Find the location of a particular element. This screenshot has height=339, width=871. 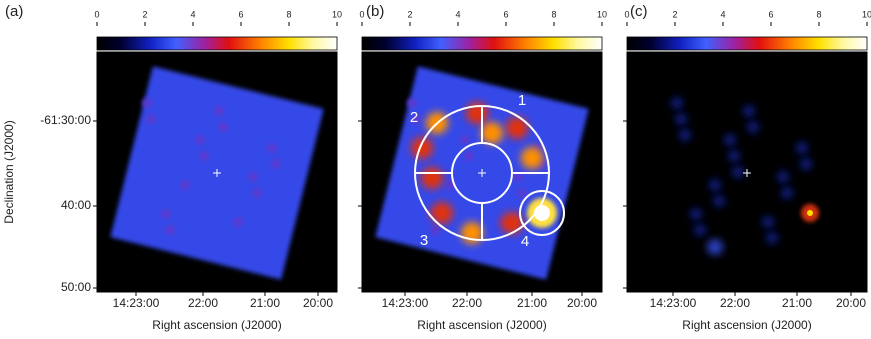

y-tick-label: 40:00 is located at coordinates (76, 205).